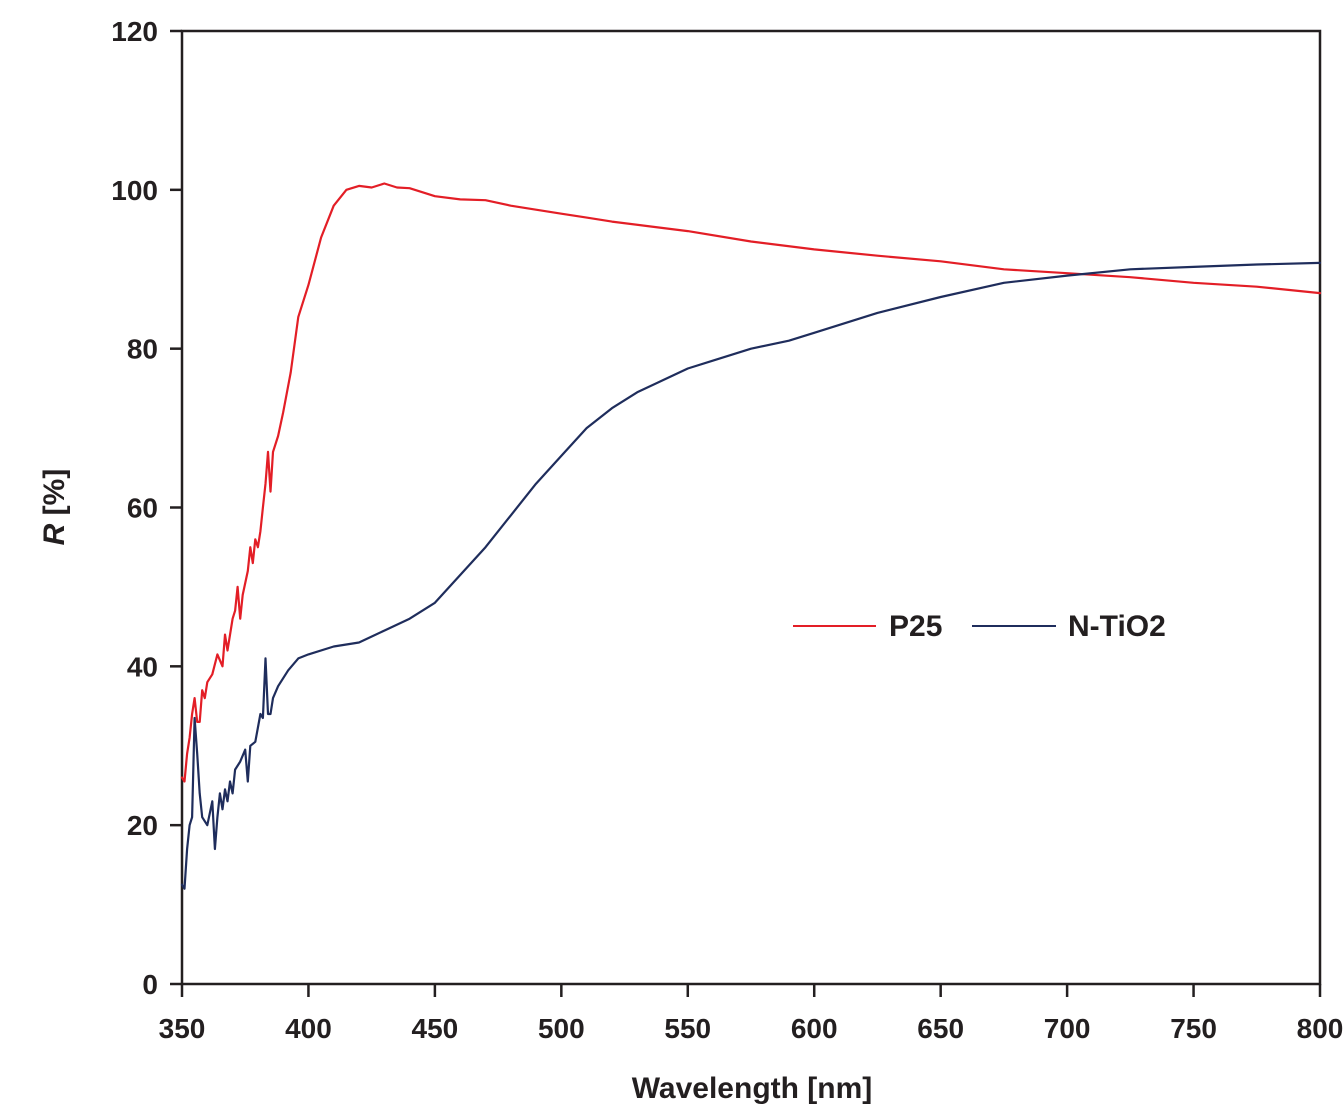  I want to click on x-tick-label: 650, so click(940, 1028).